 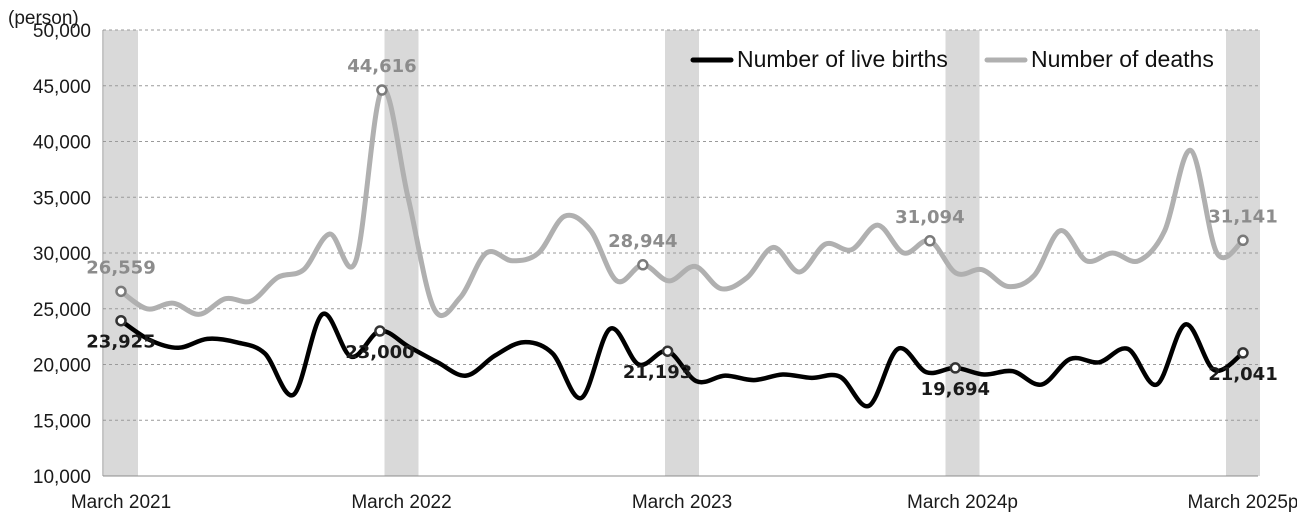 What do you see at coordinates (62, 87) in the screenshot?
I see `y-tick-label: 45,000` at bounding box center [62, 87].